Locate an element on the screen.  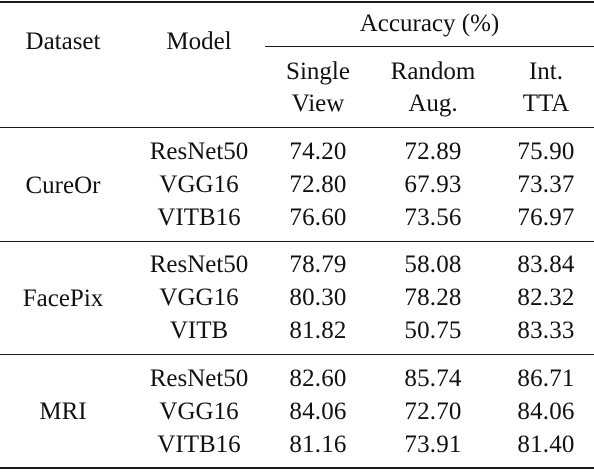
table-bottom-rule is located at coordinates (297, 468).